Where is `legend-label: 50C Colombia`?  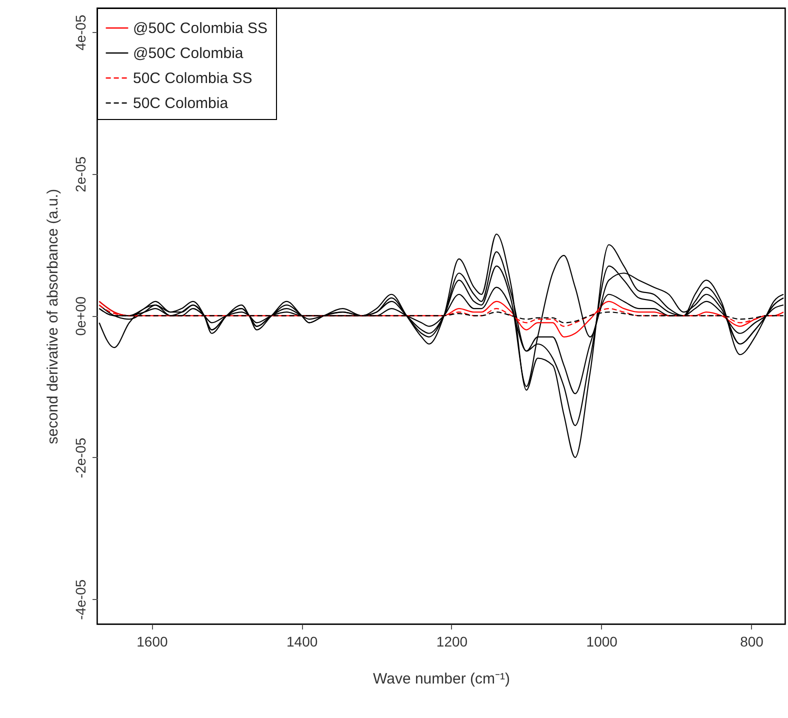
legend-label: 50C Colombia is located at coordinates (181, 103).